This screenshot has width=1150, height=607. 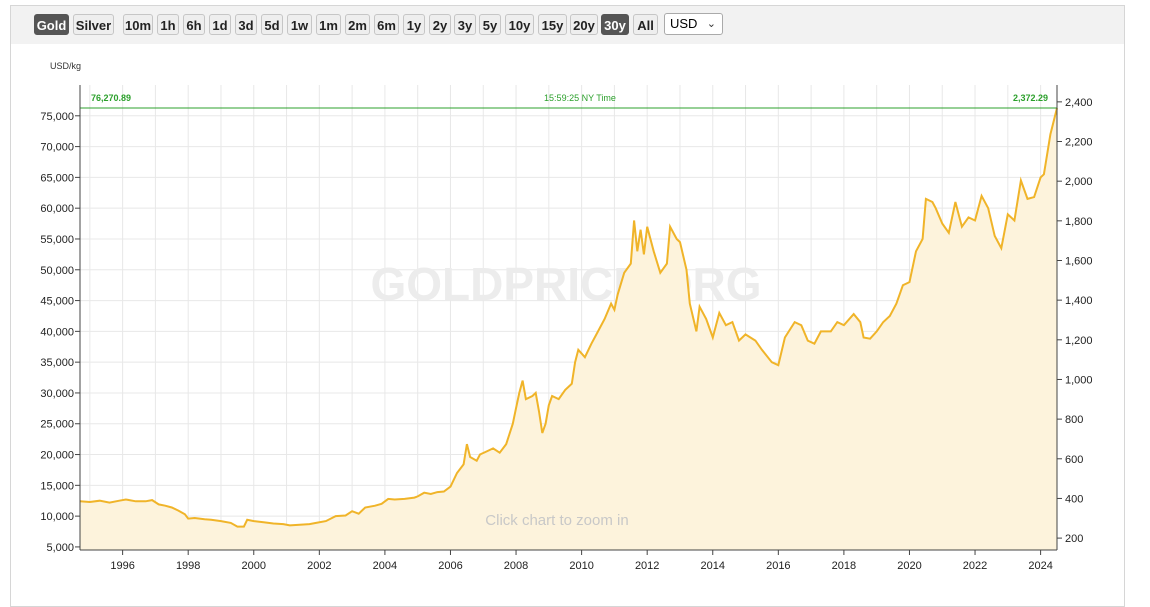 What do you see at coordinates (254, 566) in the screenshot?
I see `x-tick-label: 2000` at bounding box center [254, 566].